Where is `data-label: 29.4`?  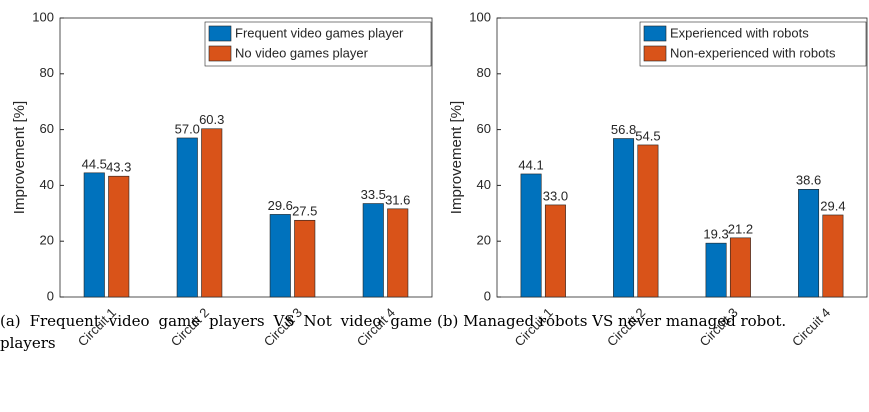
data-label: 29.4 is located at coordinates (832, 205).